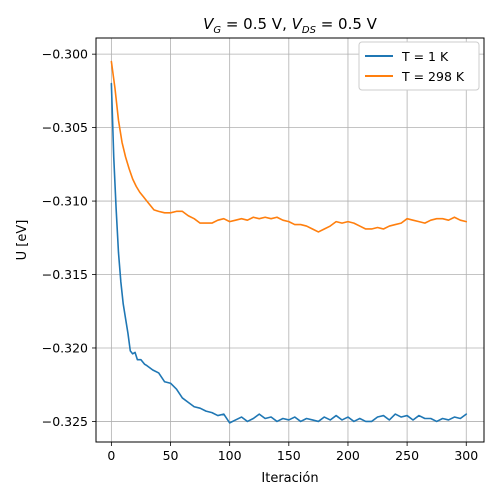  What do you see at coordinates (171, 455) in the screenshot?
I see `x-tick-label: 50` at bounding box center [171, 455].